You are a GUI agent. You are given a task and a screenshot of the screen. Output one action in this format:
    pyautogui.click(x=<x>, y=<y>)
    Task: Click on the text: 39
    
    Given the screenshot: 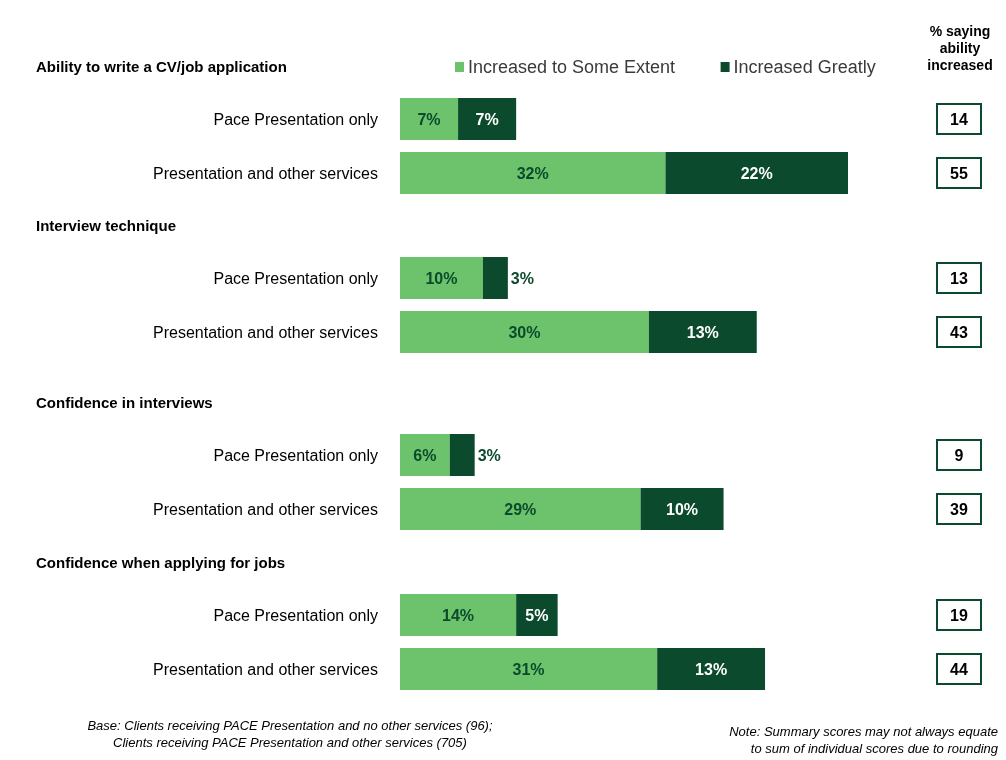 What is the action you would take?
    pyautogui.click(x=959, y=509)
    